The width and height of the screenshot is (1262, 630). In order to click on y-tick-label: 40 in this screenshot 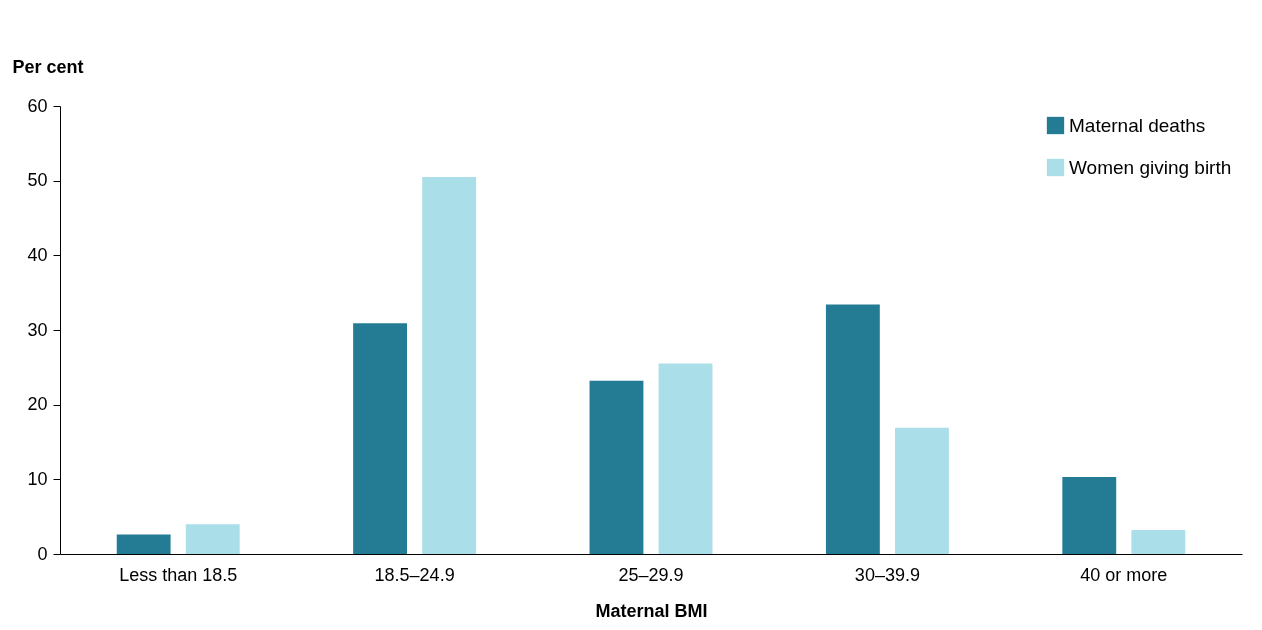, I will do `click(37, 254)`.